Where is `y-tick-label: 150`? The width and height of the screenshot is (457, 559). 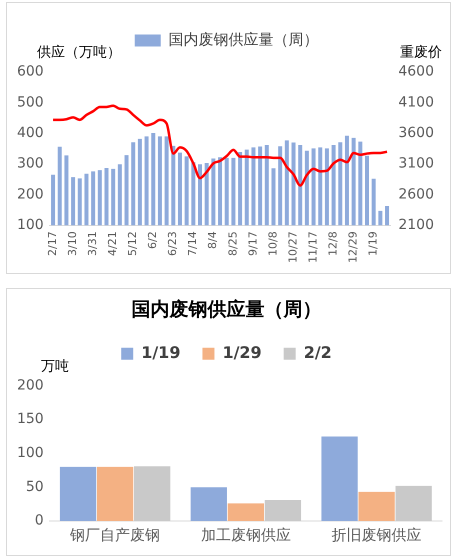
y-tick-label: 150 is located at coordinates (30, 419).